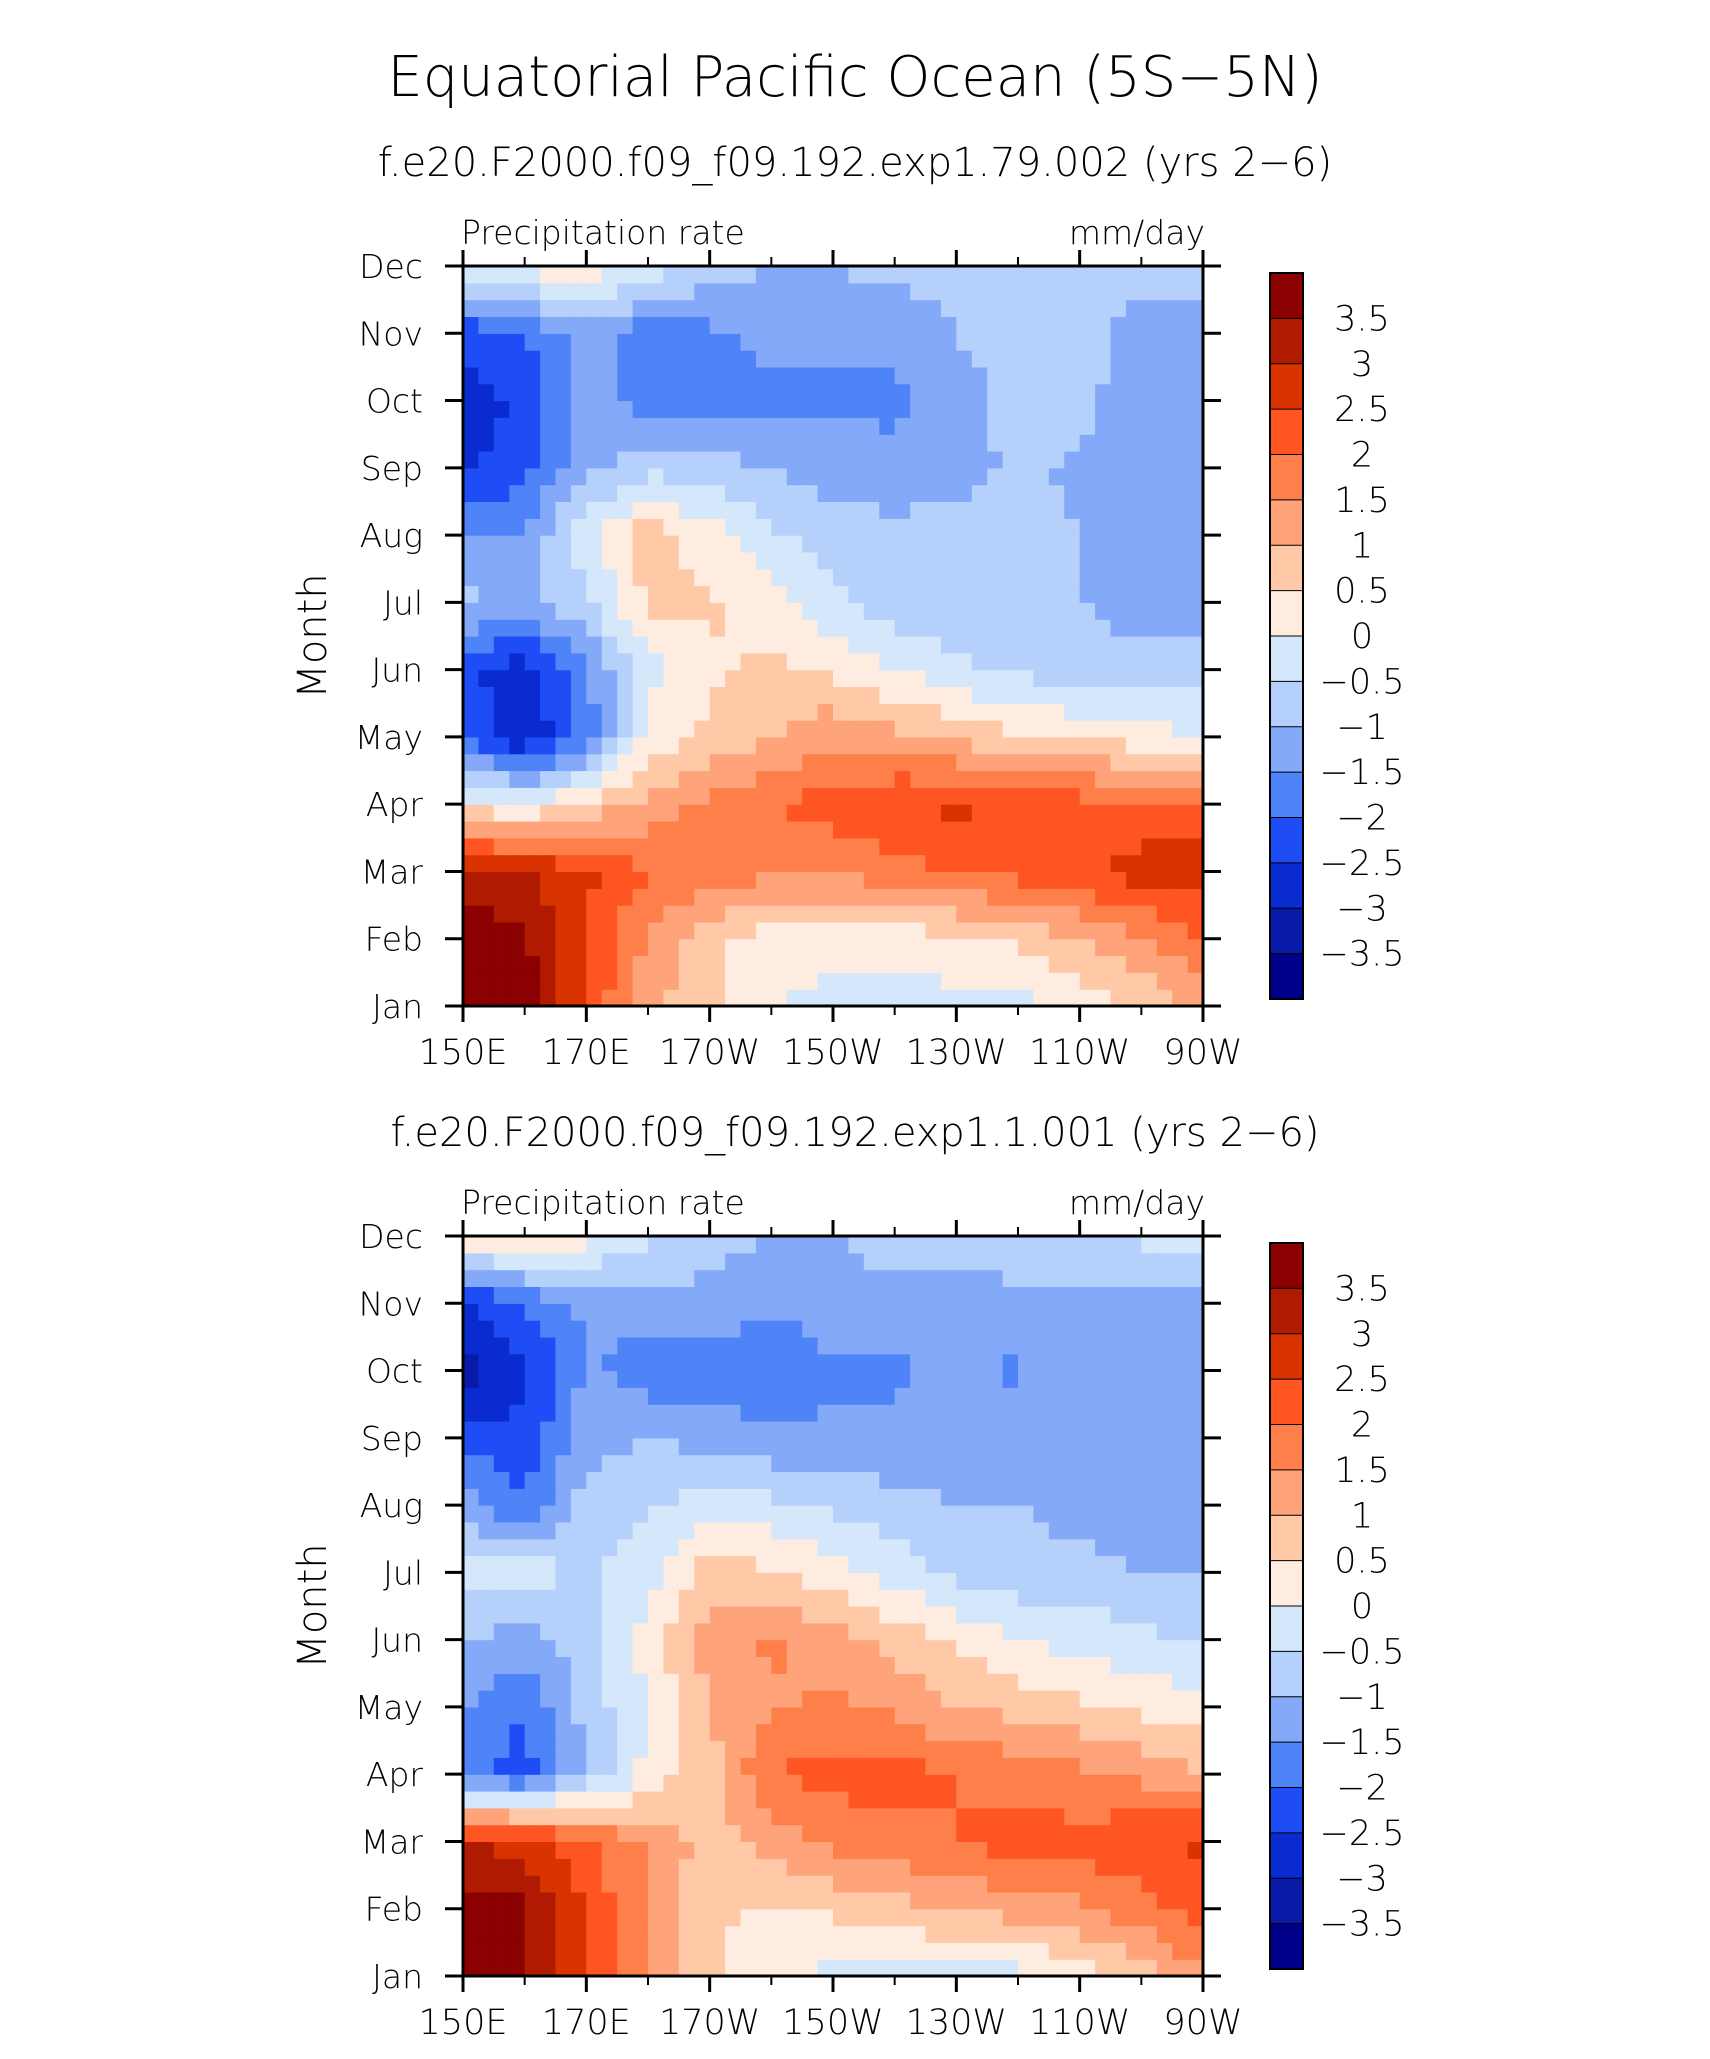 The height and width of the screenshot is (2059, 1710). Describe the element at coordinates (1286, 387) in the screenshot. I see `colorbar-swatch` at that location.